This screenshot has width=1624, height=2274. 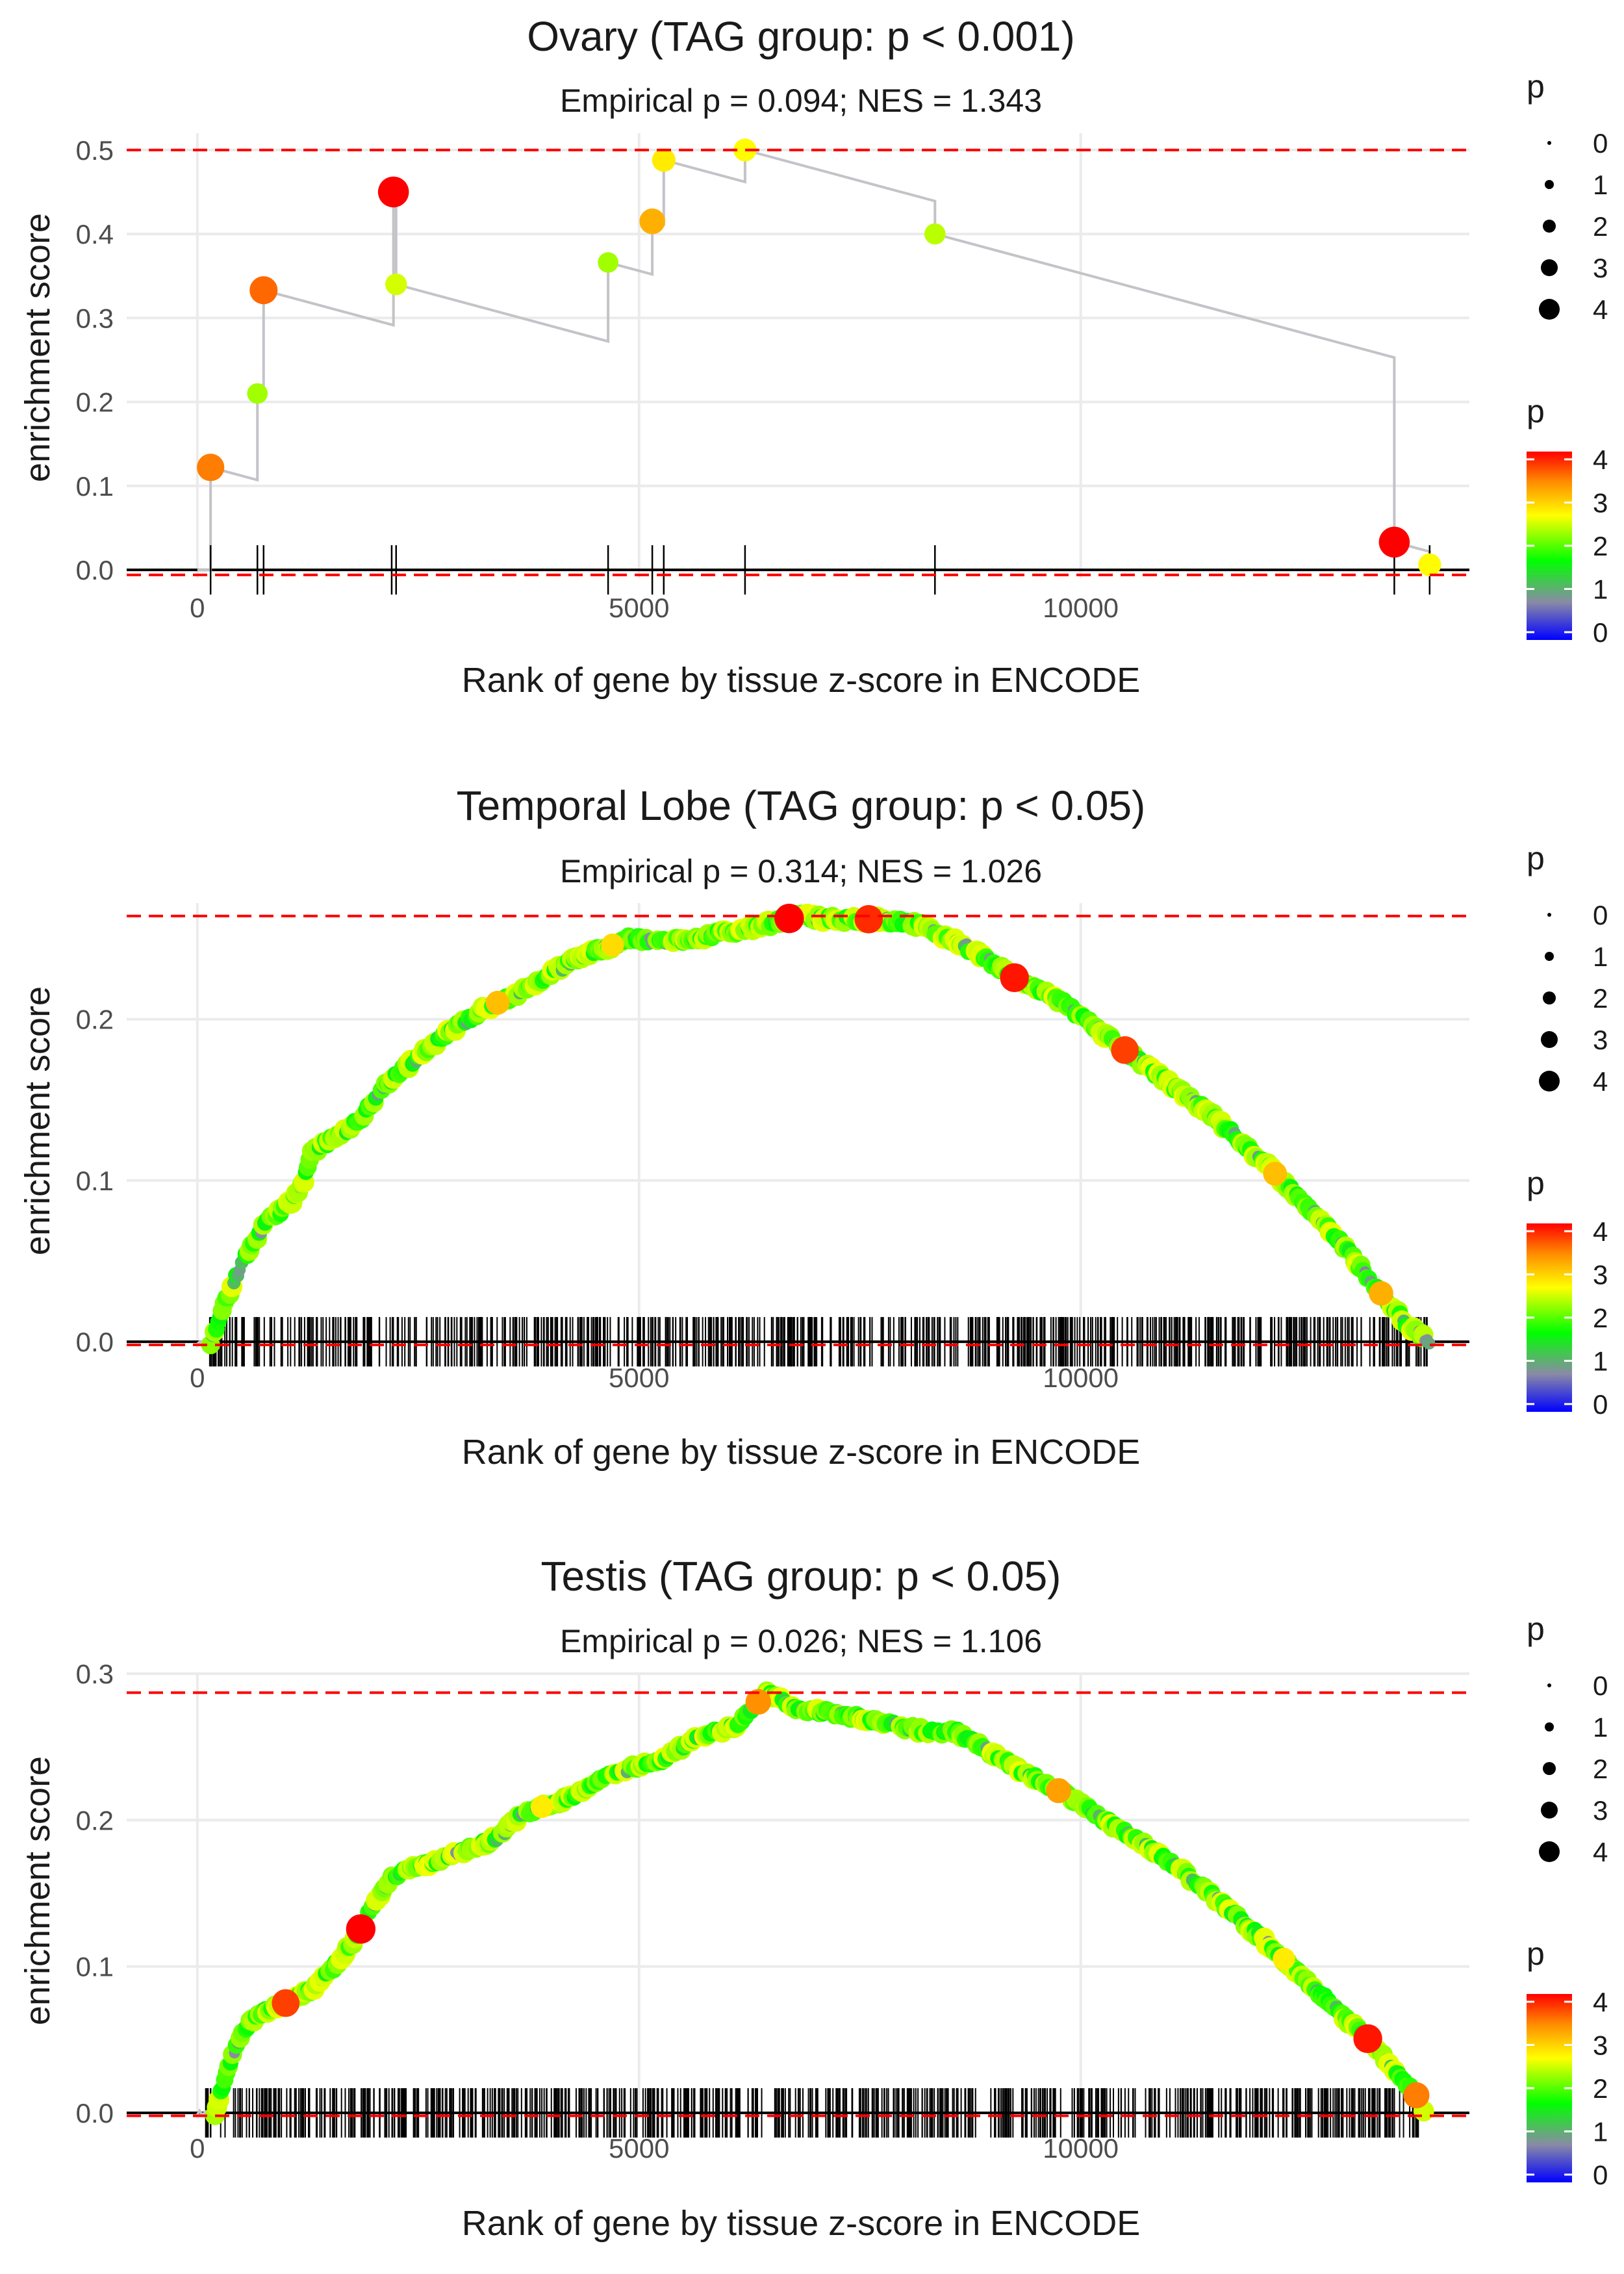 I want to click on chart-title: Ovary (TAG group: p < 0.001), so click(x=801, y=36).